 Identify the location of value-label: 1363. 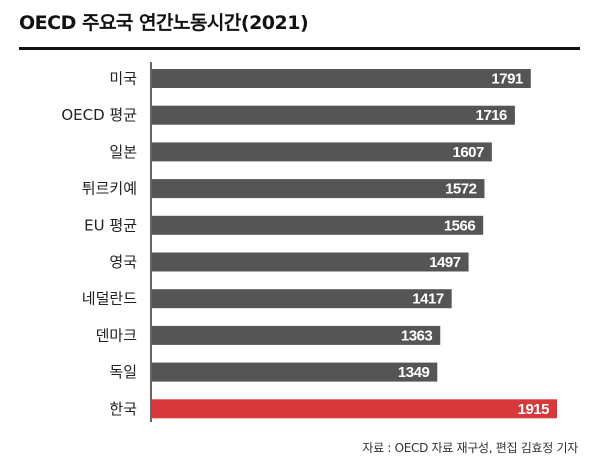
(417, 335).